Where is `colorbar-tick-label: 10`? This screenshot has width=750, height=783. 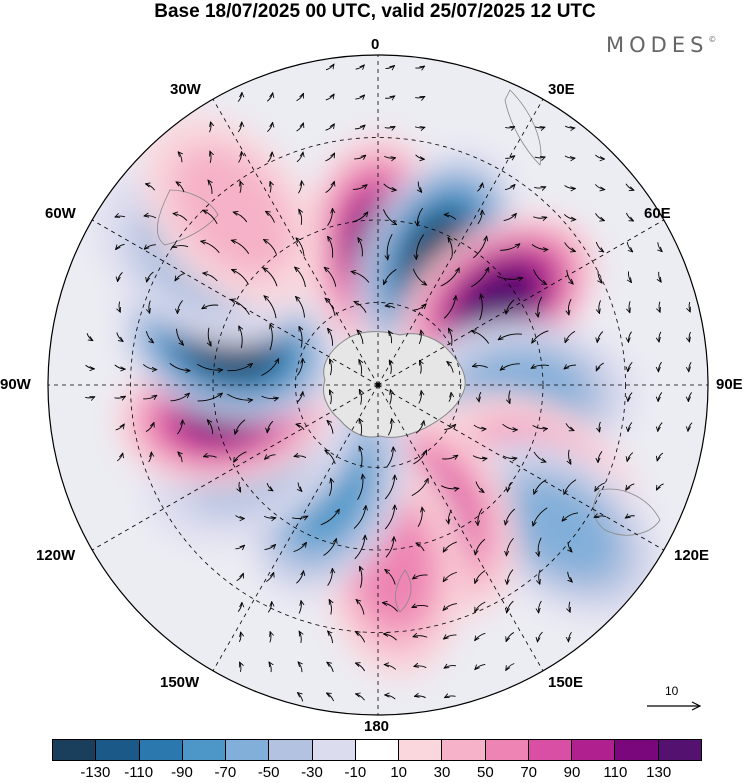
colorbar-tick-label: 10 is located at coordinates (398, 772).